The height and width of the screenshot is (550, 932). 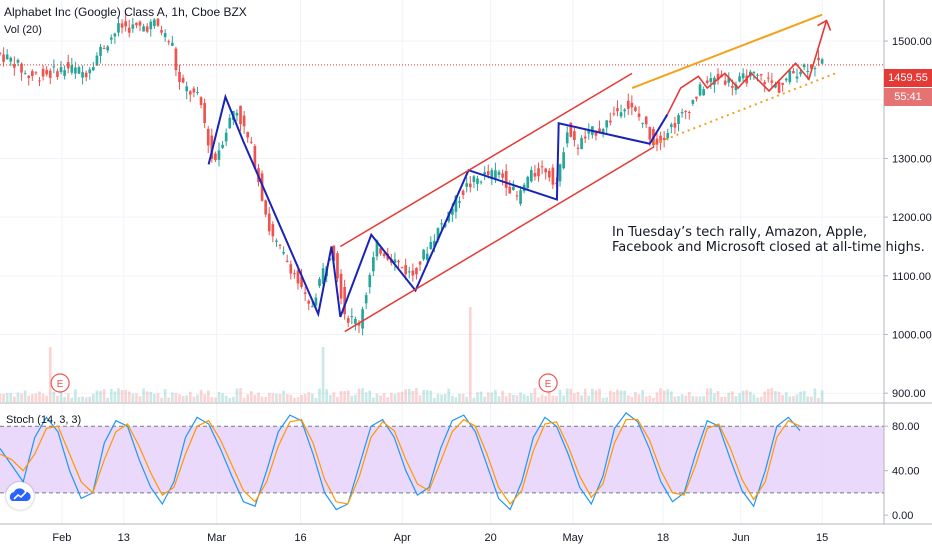 I want to click on tradingview-cloud-icon, so click(x=20, y=496).